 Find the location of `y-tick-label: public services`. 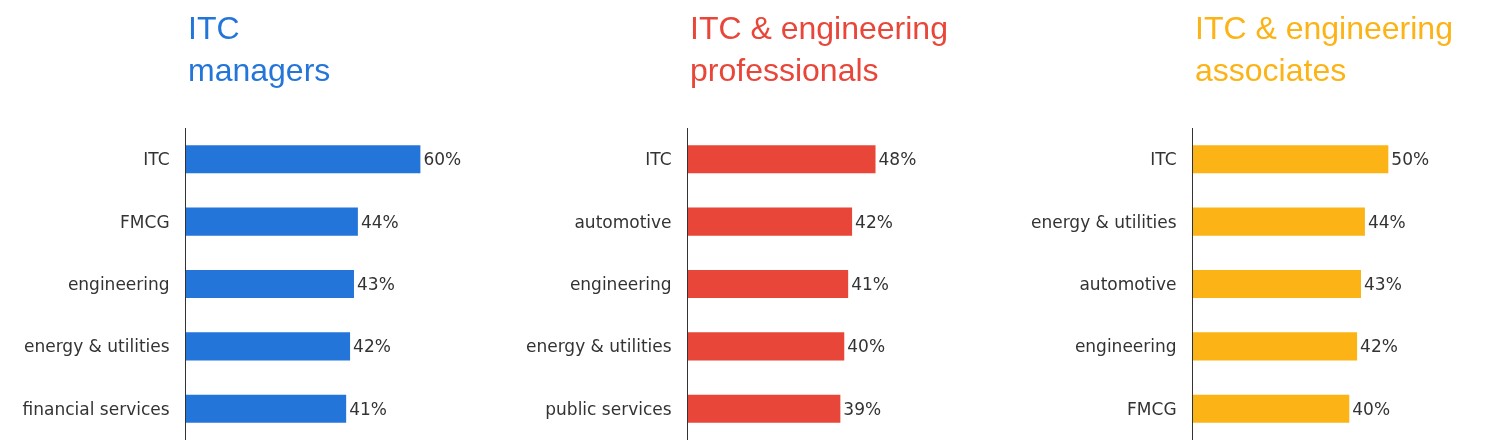

y-tick-label: public services is located at coordinates (608, 408).